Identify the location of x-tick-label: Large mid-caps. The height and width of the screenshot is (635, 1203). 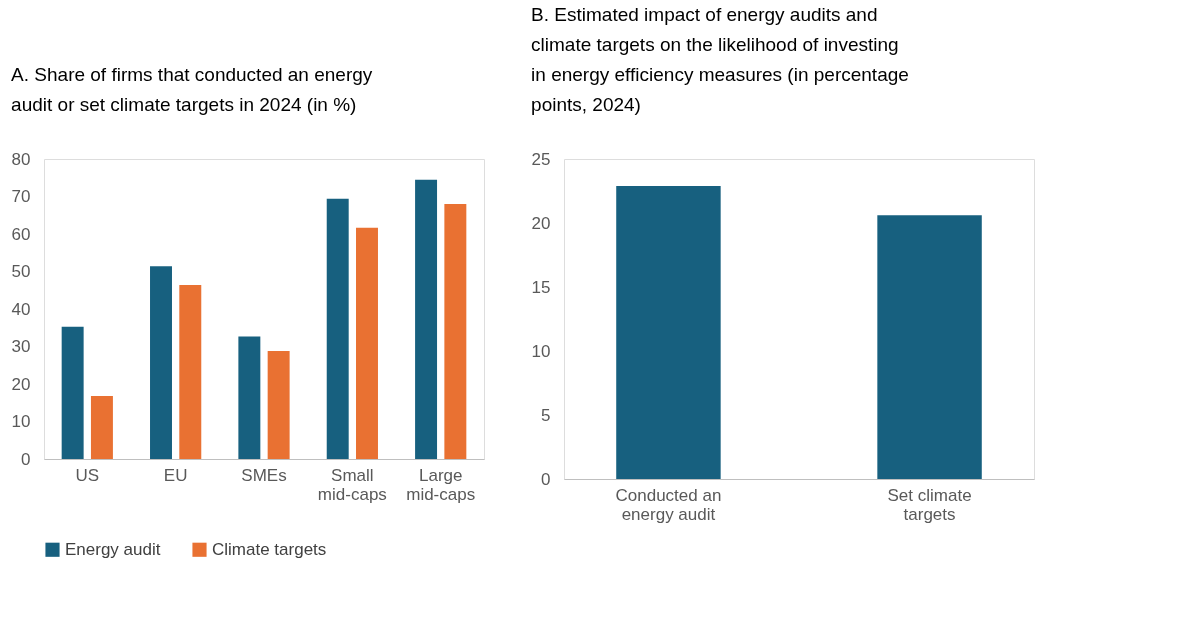
(441, 484).